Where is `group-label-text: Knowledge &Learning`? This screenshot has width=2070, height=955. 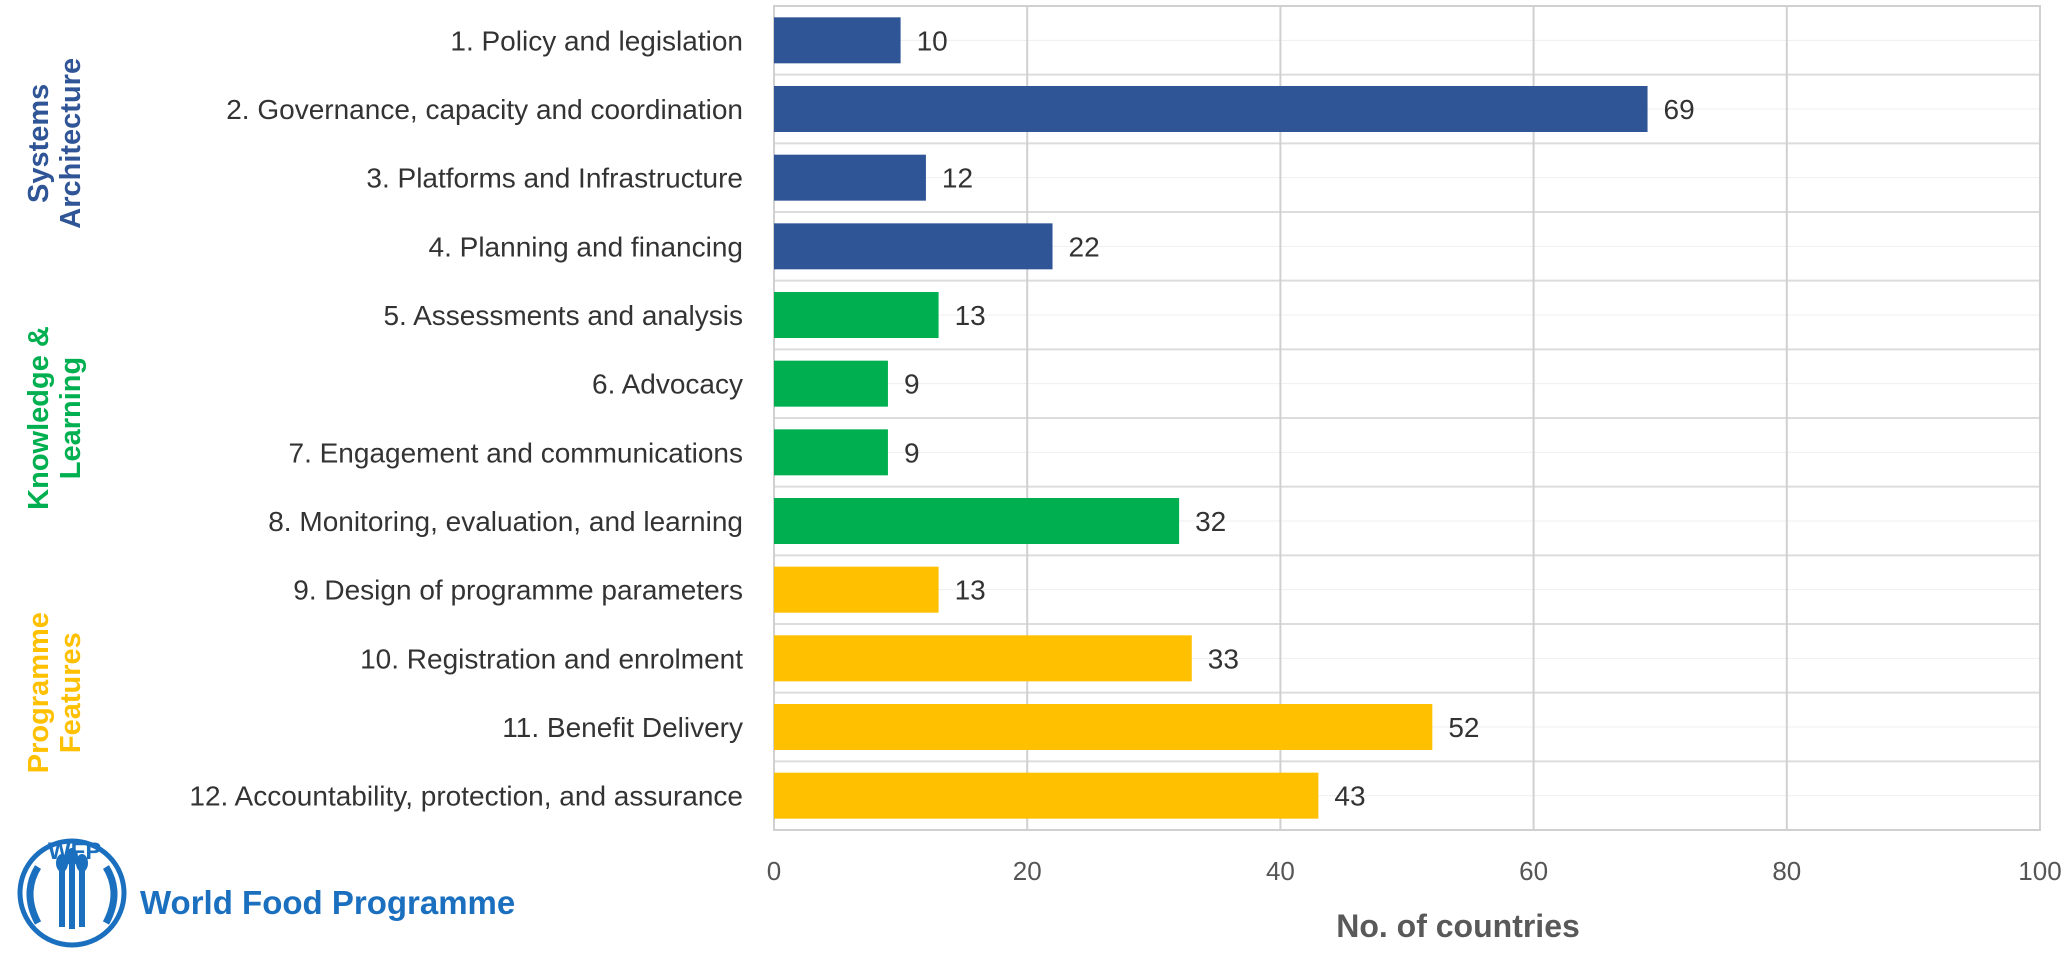
group-label-text: Knowledge &Learning is located at coordinates (55, 418).